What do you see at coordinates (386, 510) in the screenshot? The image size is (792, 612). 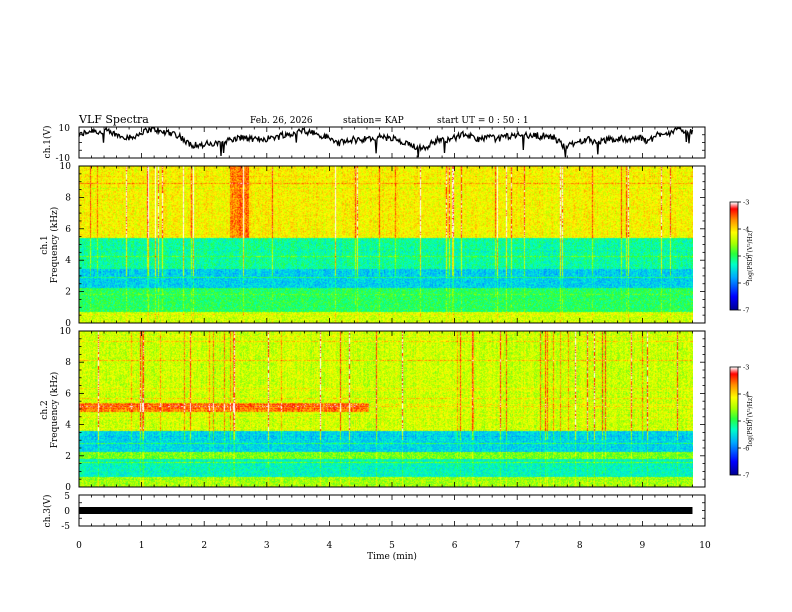 I see `ch3-waveform-trace` at bounding box center [386, 510].